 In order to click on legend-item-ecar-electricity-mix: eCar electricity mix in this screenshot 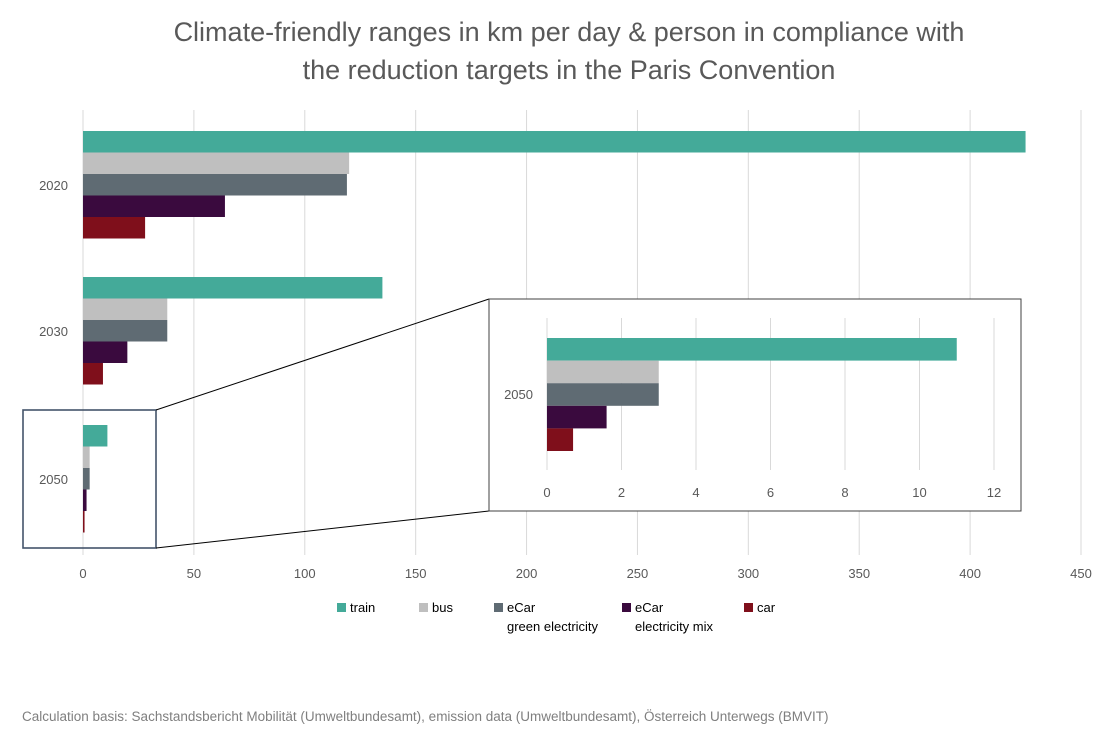, I will do `click(668, 617)`.